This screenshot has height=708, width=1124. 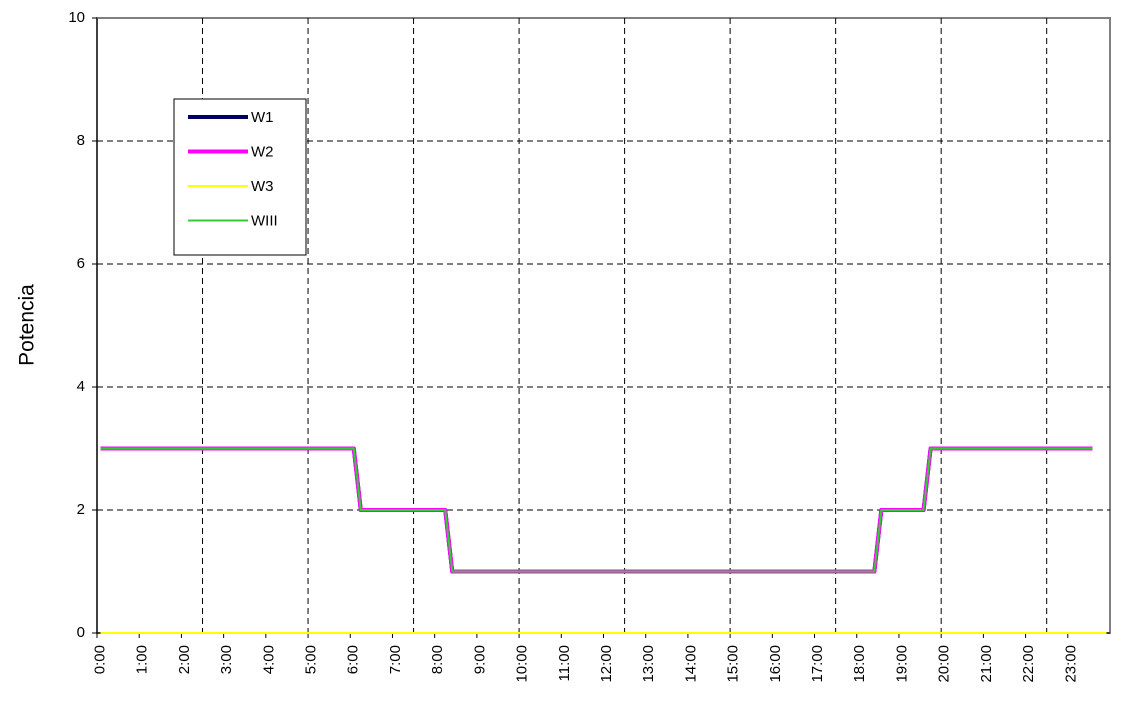 What do you see at coordinates (142, 659) in the screenshot?
I see `x-tick-label: 1:00` at bounding box center [142, 659].